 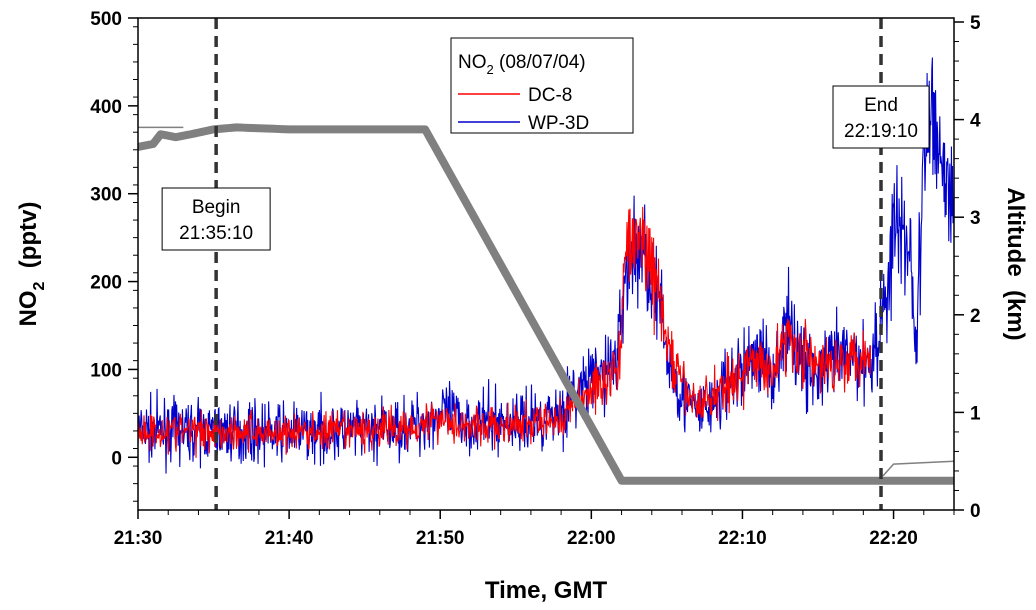 What do you see at coordinates (550, 95) in the screenshot?
I see `legend-label-dc-8: DC-8` at bounding box center [550, 95].